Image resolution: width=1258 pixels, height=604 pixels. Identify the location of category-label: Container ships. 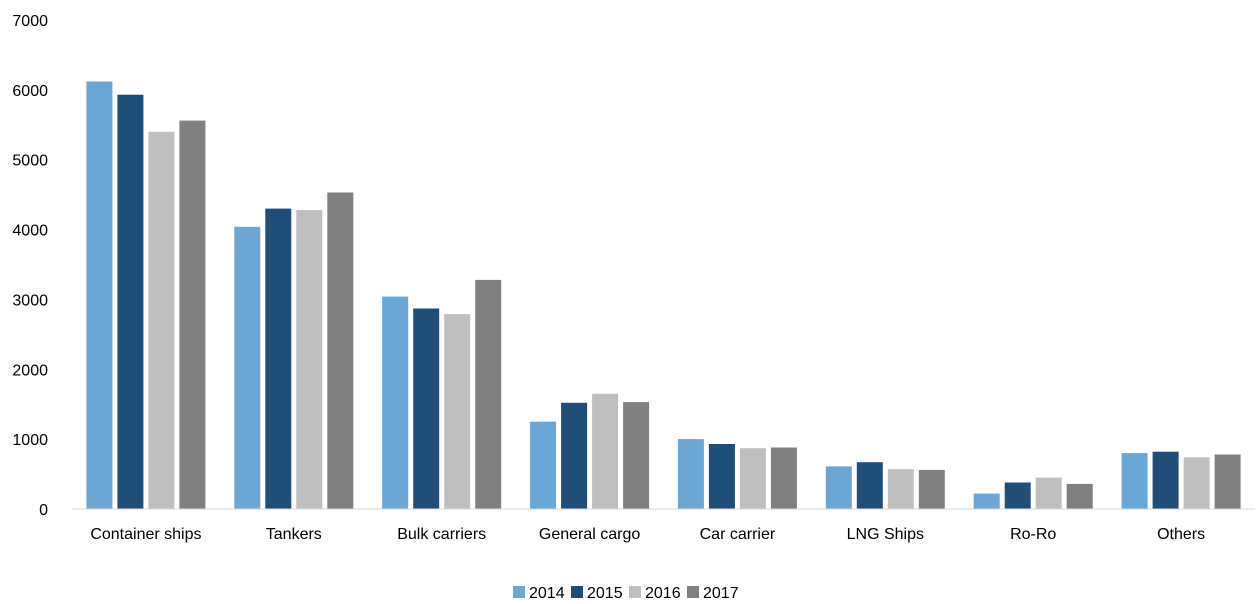
(145, 534).